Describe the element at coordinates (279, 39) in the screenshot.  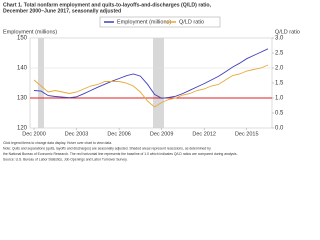
I see `y2-tick-label: 3.0` at that location.